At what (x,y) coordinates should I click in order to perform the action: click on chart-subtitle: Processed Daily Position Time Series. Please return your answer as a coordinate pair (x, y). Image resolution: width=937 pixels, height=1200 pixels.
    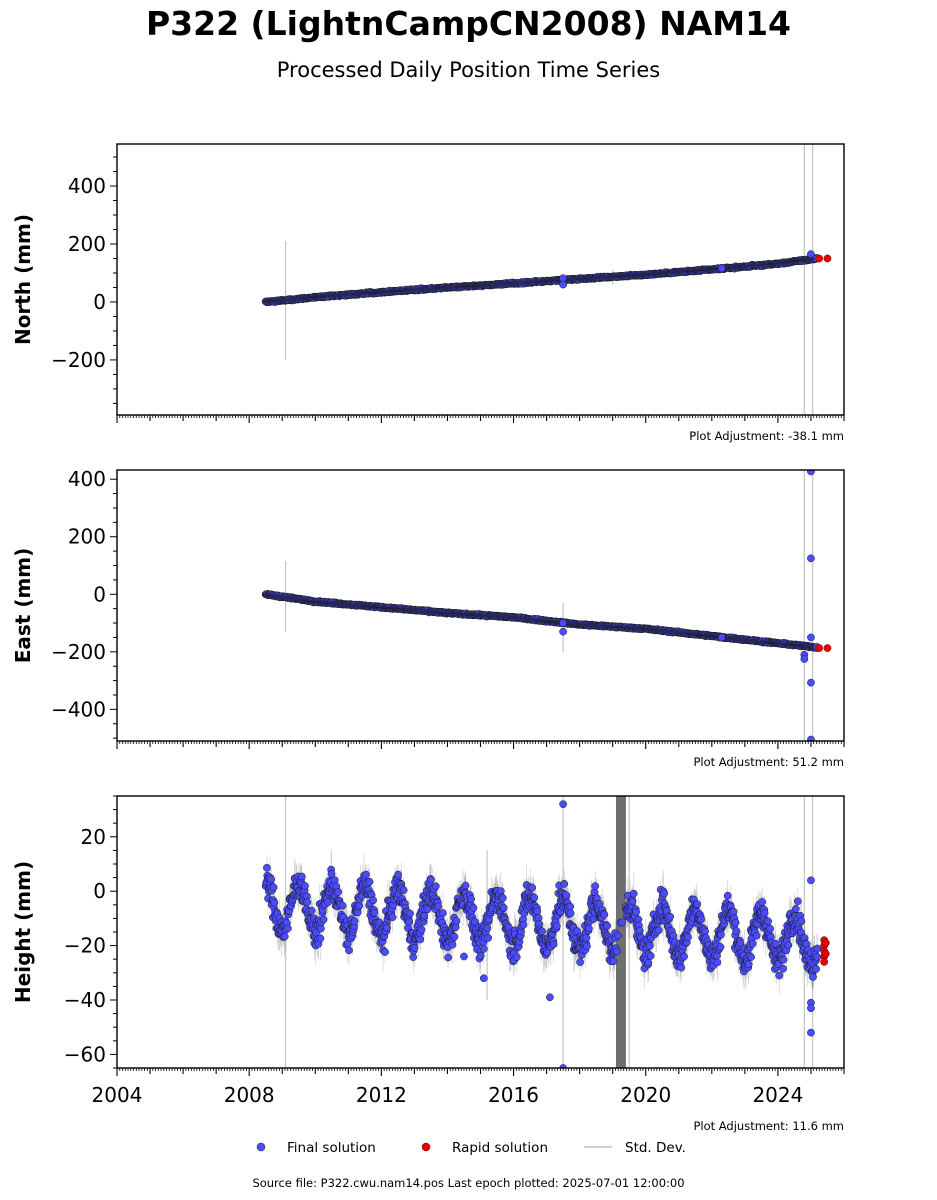
    Looking at the image, I should click on (468, 70).